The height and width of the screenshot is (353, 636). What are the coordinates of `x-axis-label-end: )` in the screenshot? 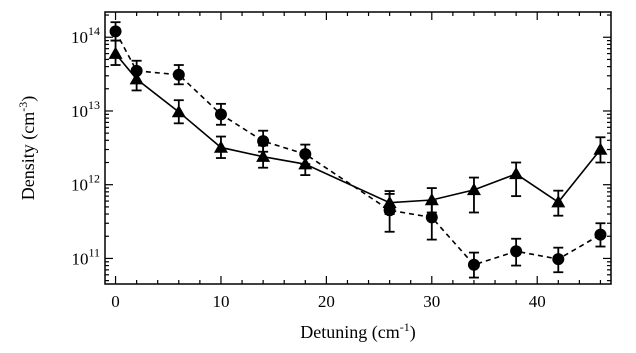 It's located at (413, 332).